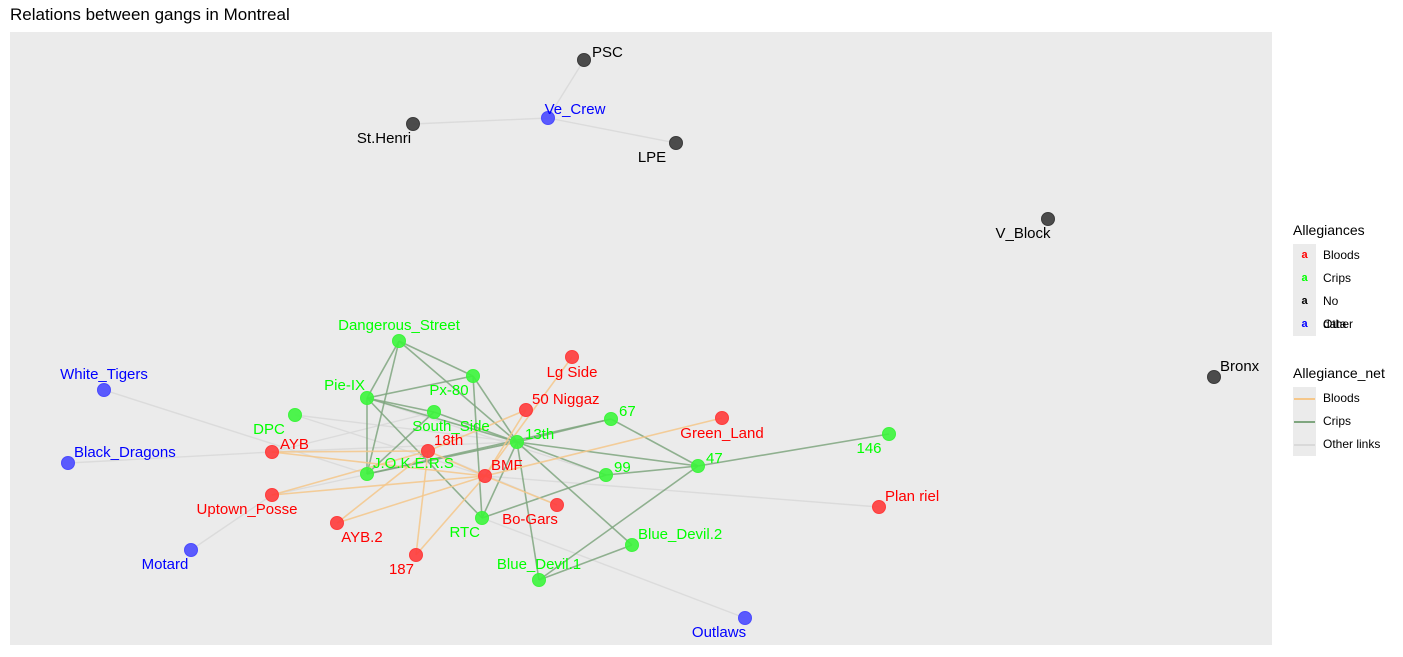  What do you see at coordinates (548, 118) in the screenshot?
I see `node-ve-crew` at bounding box center [548, 118].